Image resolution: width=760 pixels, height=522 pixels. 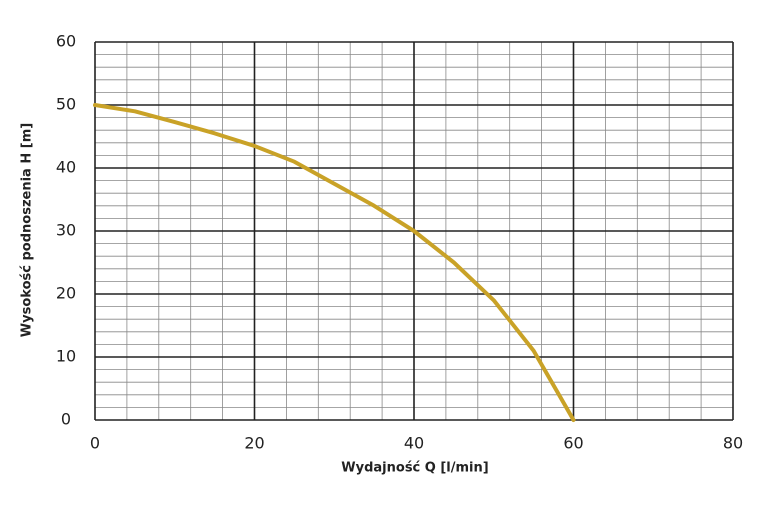 What do you see at coordinates (414, 443) in the screenshot?
I see `x-tick-label: 40` at bounding box center [414, 443].